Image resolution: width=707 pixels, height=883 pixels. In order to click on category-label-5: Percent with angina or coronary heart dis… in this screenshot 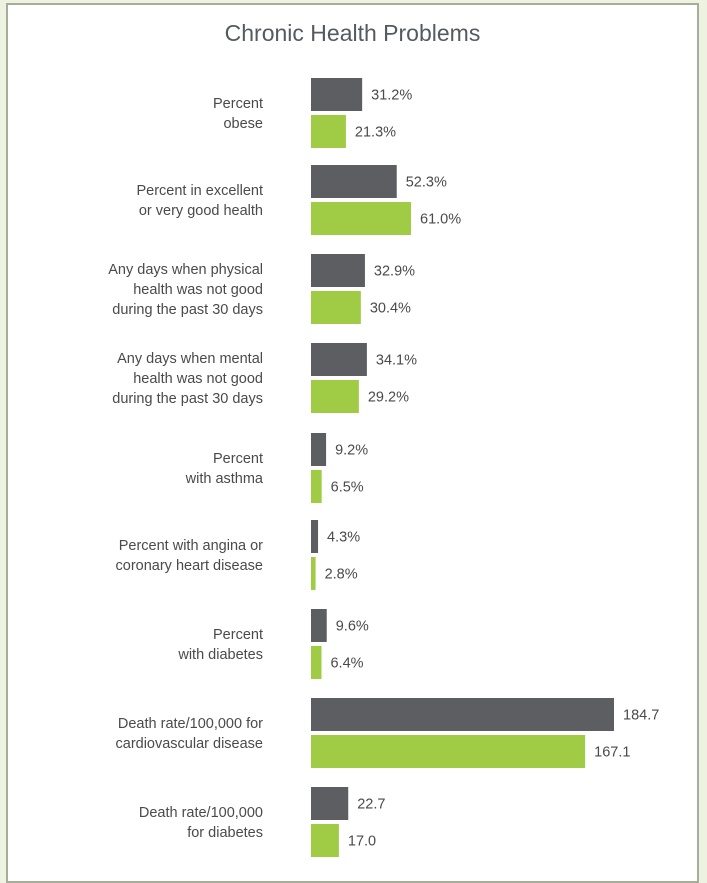, I will do `click(190, 556)`.